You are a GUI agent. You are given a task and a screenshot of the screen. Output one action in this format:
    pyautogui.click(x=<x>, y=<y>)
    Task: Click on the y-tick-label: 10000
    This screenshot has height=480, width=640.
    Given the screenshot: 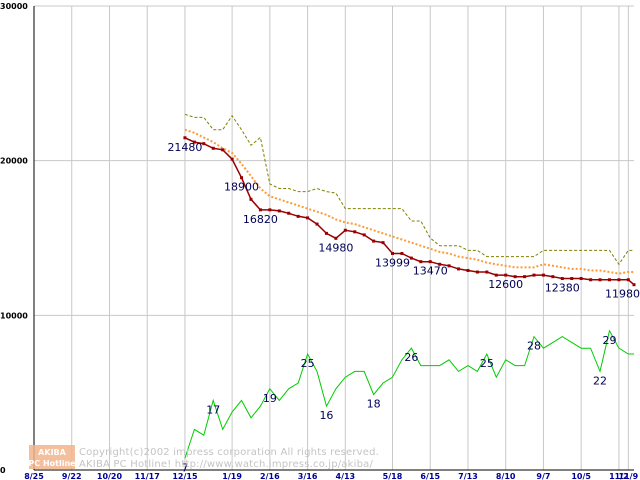 What is the action you would take?
    pyautogui.click(x=14, y=315)
    